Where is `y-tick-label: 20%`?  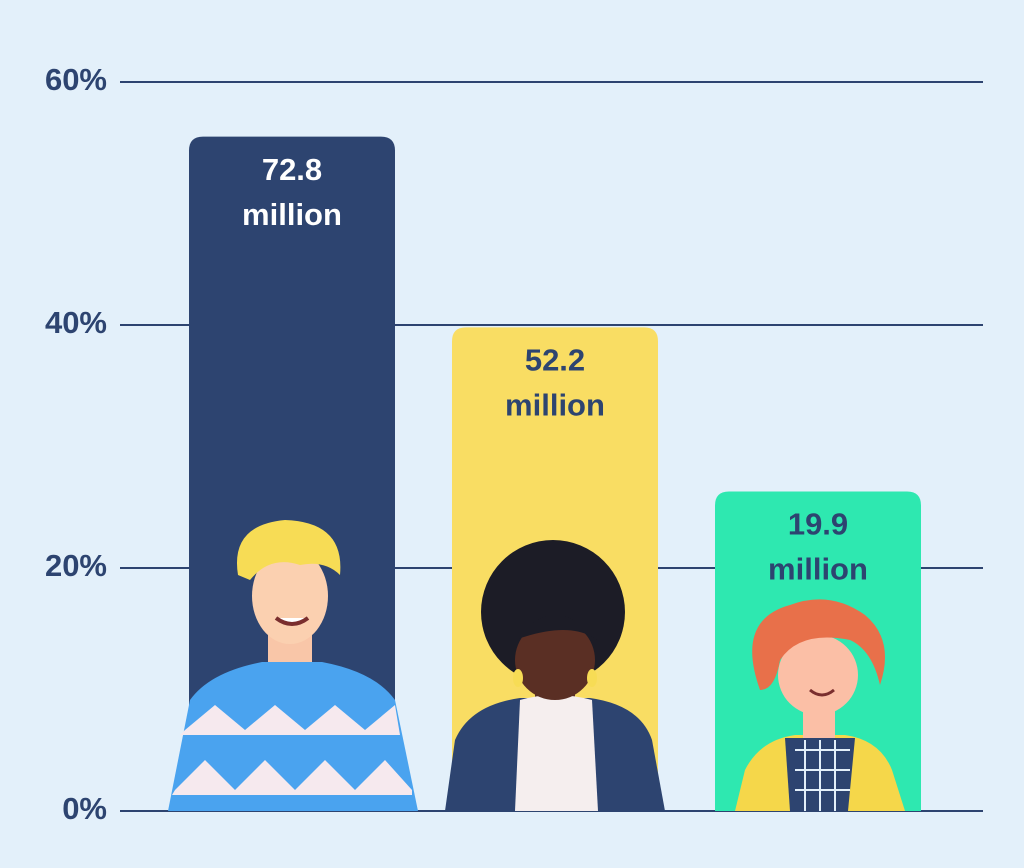 y-tick-label: 20% is located at coordinates (76, 565).